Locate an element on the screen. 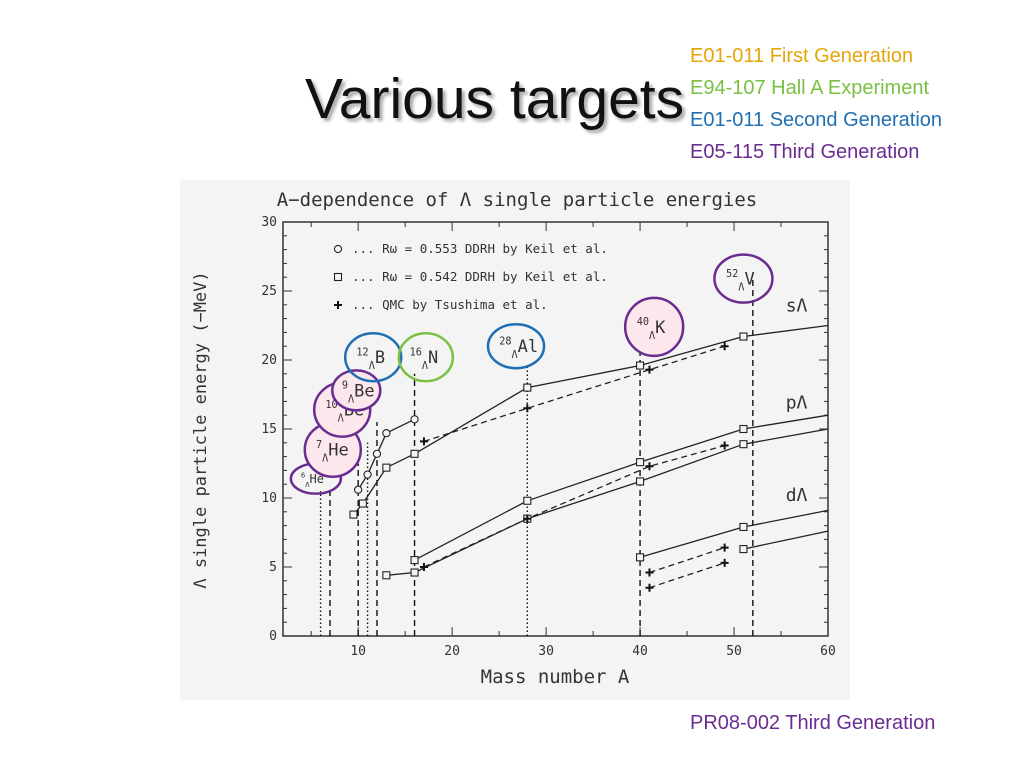  shell-label: sΛ is located at coordinates (797, 306).